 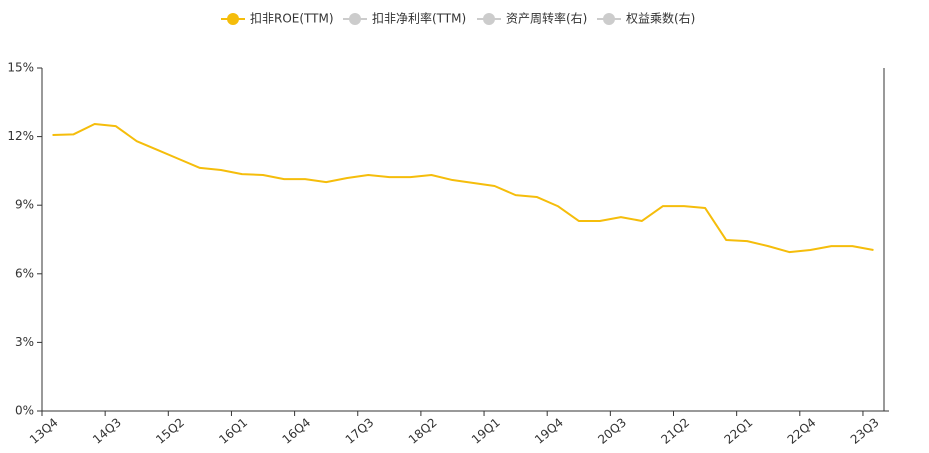 What do you see at coordinates (865, 431) in the screenshot?
I see `x-tick-label: 23Q3` at bounding box center [865, 431].